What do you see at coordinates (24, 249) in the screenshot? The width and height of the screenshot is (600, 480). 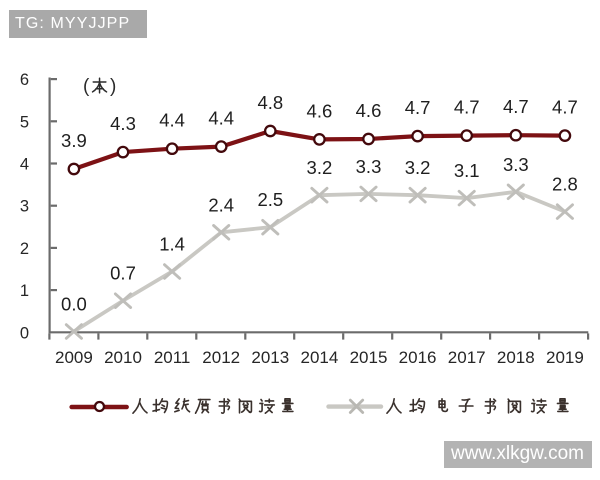 I see `svg-text: 2` at bounding box center [24, 249].